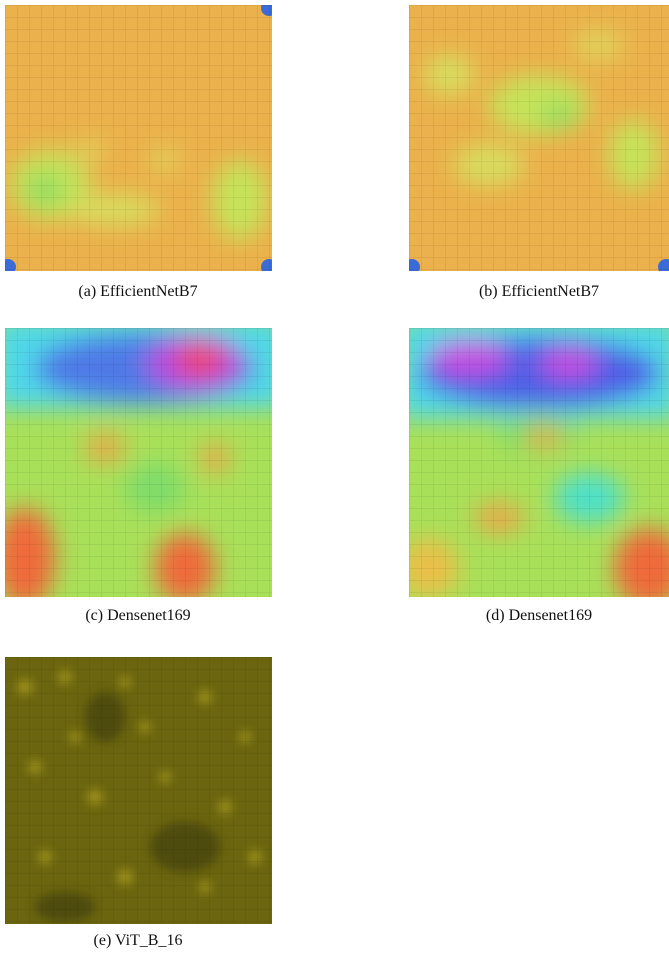 The image size is (669, 958). Describe the element at coordinates (539, 291) in the screenshot. I see `caption: (b) EfficientNetB7` at that location.